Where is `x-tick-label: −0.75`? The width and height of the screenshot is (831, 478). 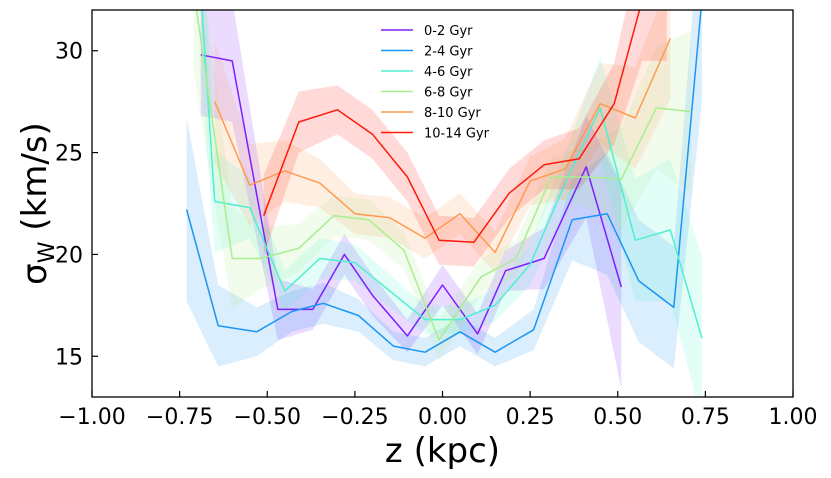 x-tick-label: −0.75 is located at coordinates (179, 417).